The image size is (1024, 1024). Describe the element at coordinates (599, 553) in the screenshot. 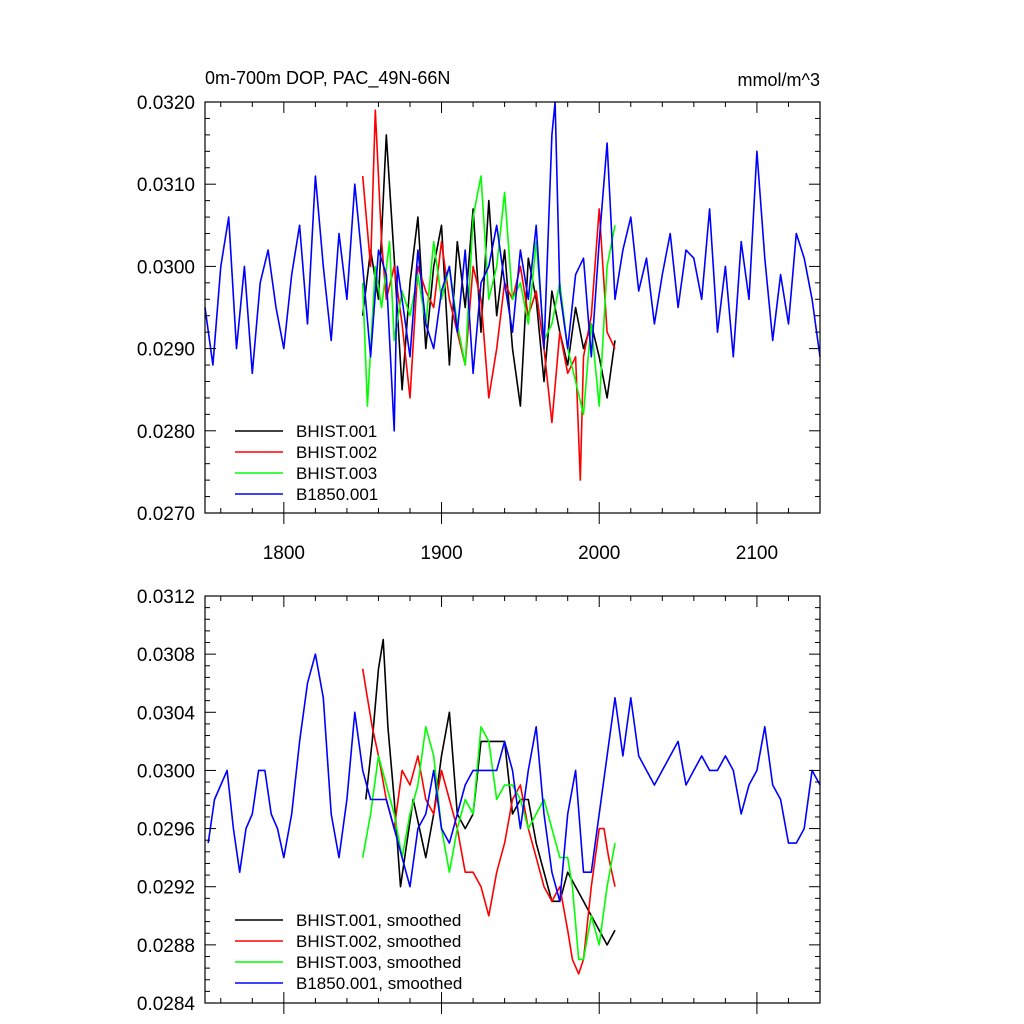

I see `x-tick-label: 2000` at that location.